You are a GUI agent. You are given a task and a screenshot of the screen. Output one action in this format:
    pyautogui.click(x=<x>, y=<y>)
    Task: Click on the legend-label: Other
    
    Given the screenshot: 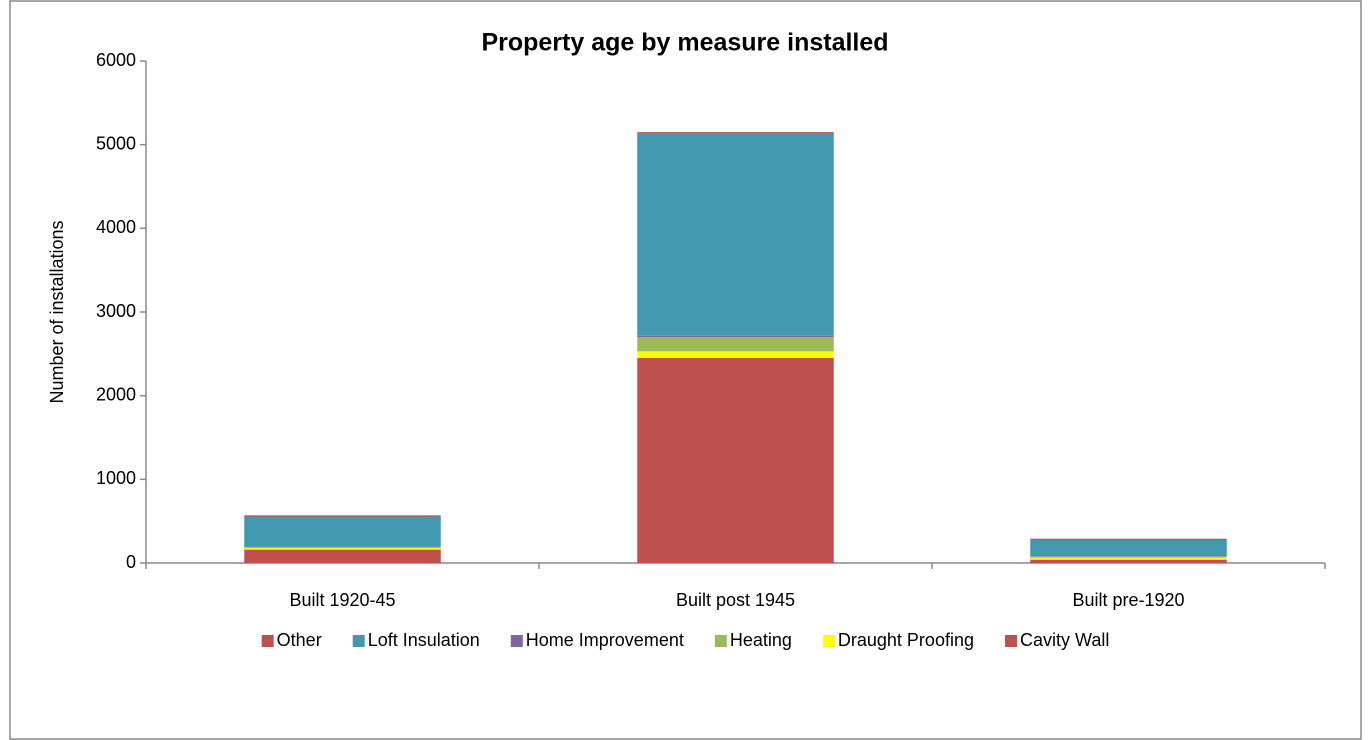 What is the action you would take?
    pyautogui.click(x=299, y=640)
    